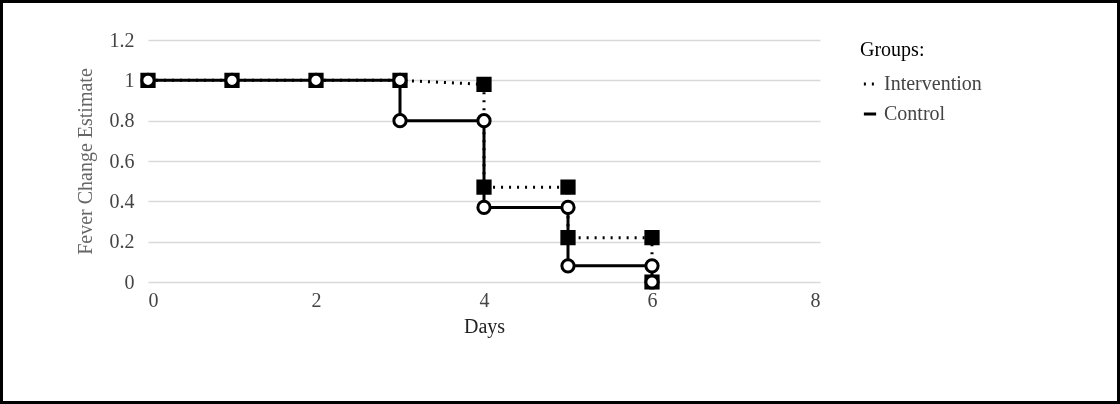 This screenshot has height=404, width=1120. I want to click on legend-title: Groups:, so click(892, 49).